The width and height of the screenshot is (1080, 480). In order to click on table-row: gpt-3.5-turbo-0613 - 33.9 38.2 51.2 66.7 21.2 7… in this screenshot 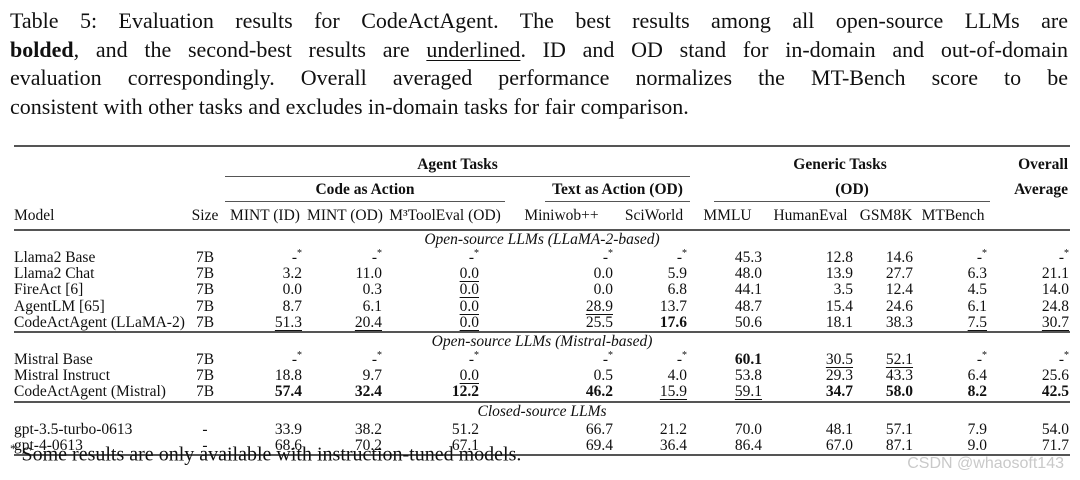, I will do `click(542, 429)`.